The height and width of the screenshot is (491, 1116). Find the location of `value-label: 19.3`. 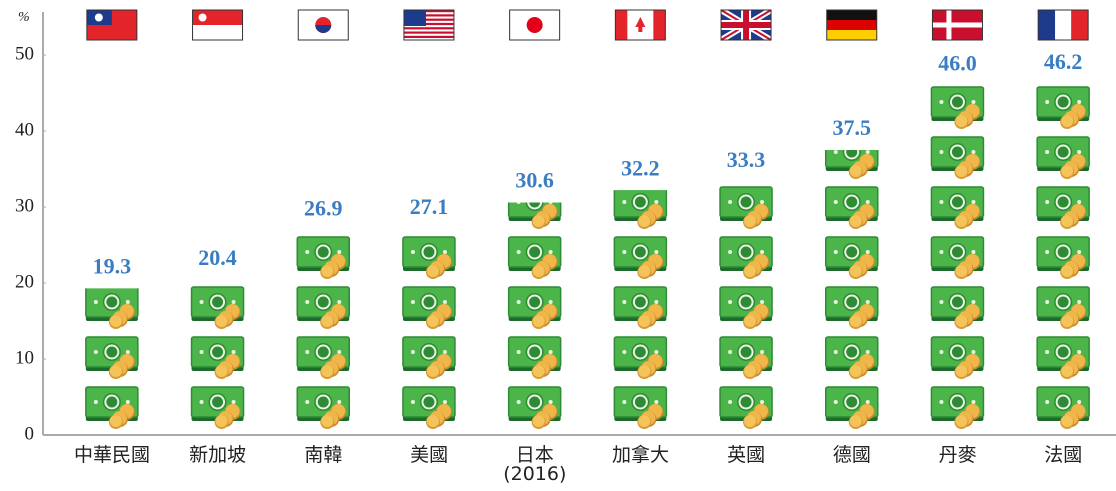

value-label: 19.3 is located at coordinates (112, 265).